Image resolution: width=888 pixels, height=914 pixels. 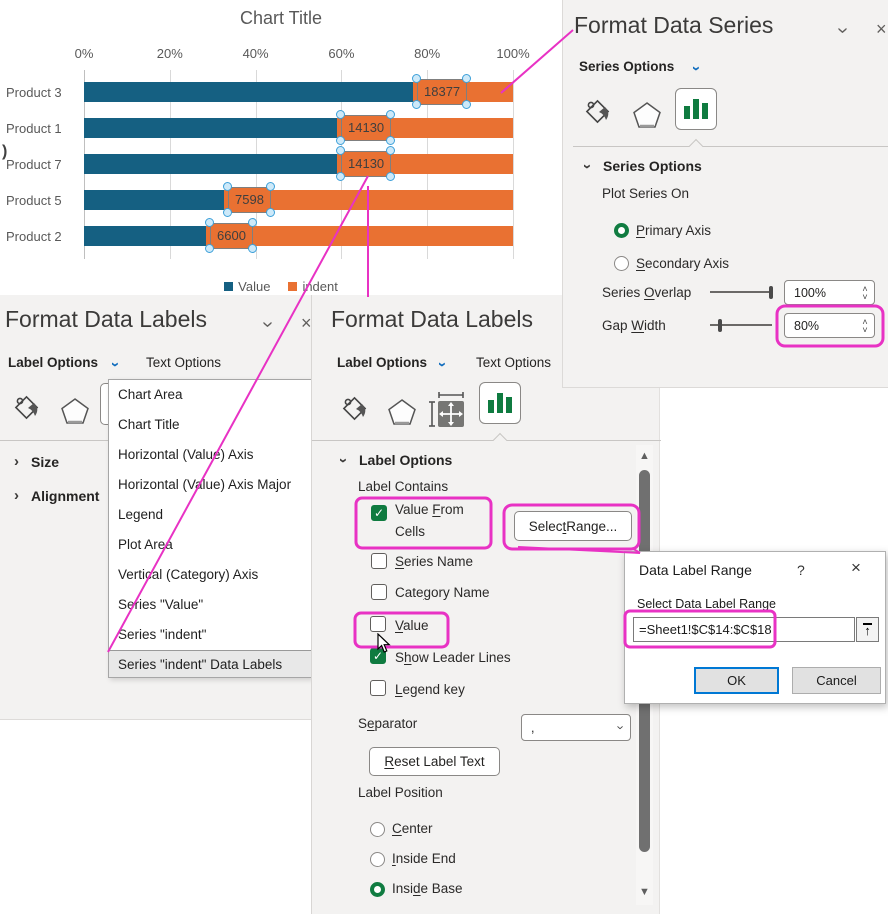 I want to click on gap-width-spinner: 80% ˄ ˅, so click(x=829, y=325).